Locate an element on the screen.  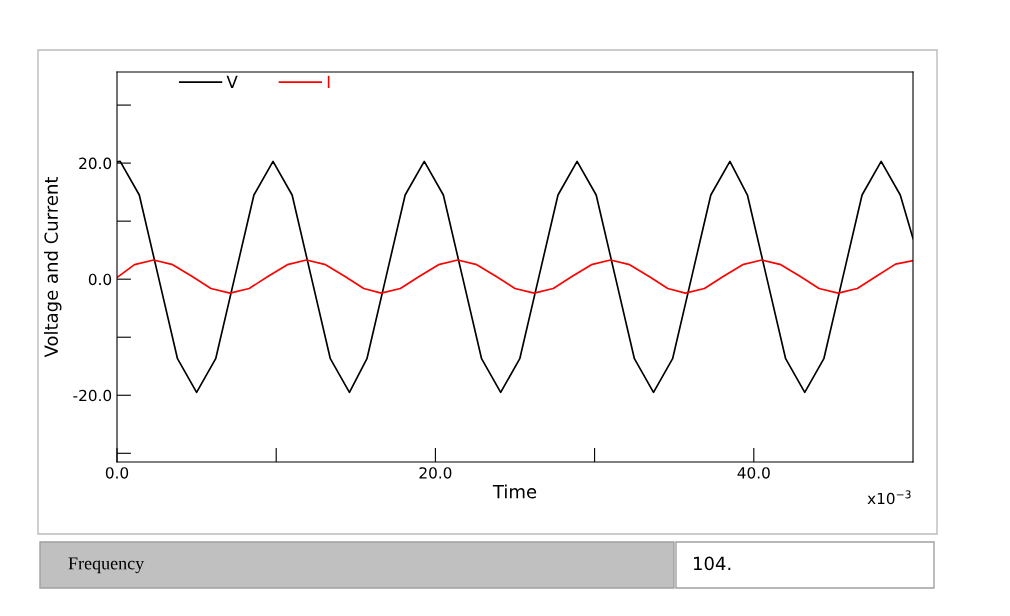
x-tick-label: 0.0 is located at coordinates (117, 473).